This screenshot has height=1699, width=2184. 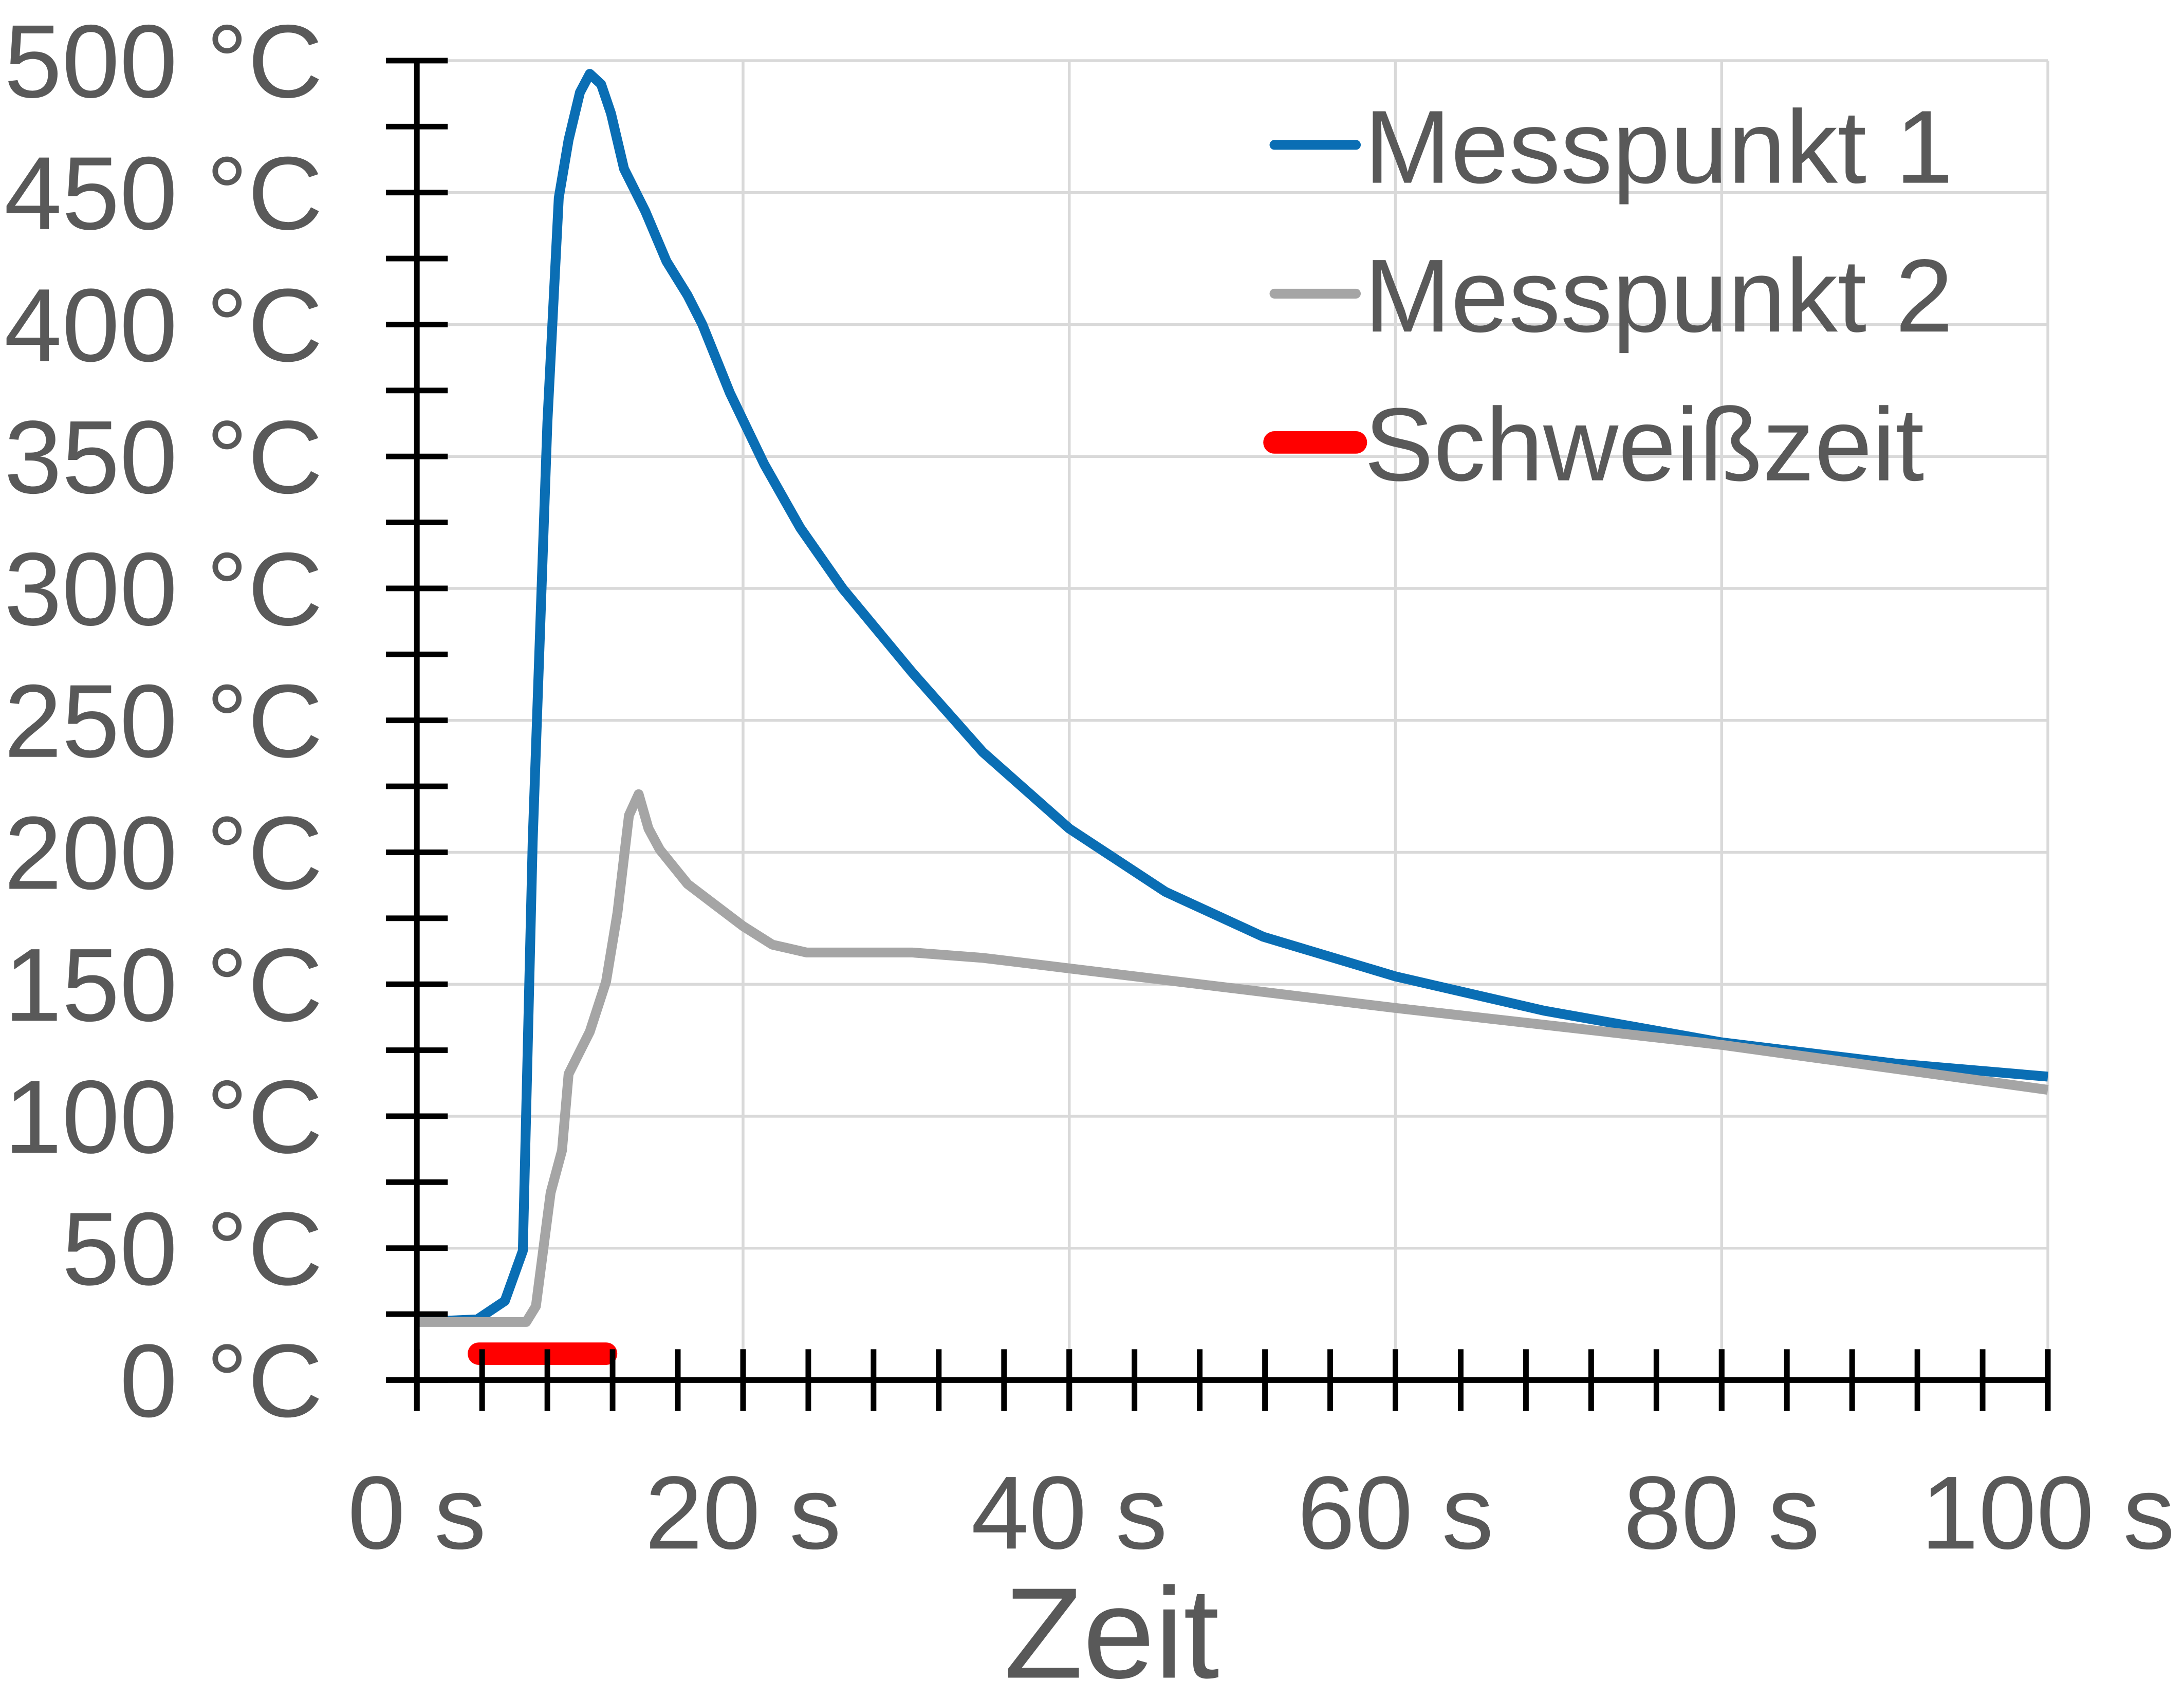 I want to click on x-tick-label: 40 s, so click(x=1069, y=1513).